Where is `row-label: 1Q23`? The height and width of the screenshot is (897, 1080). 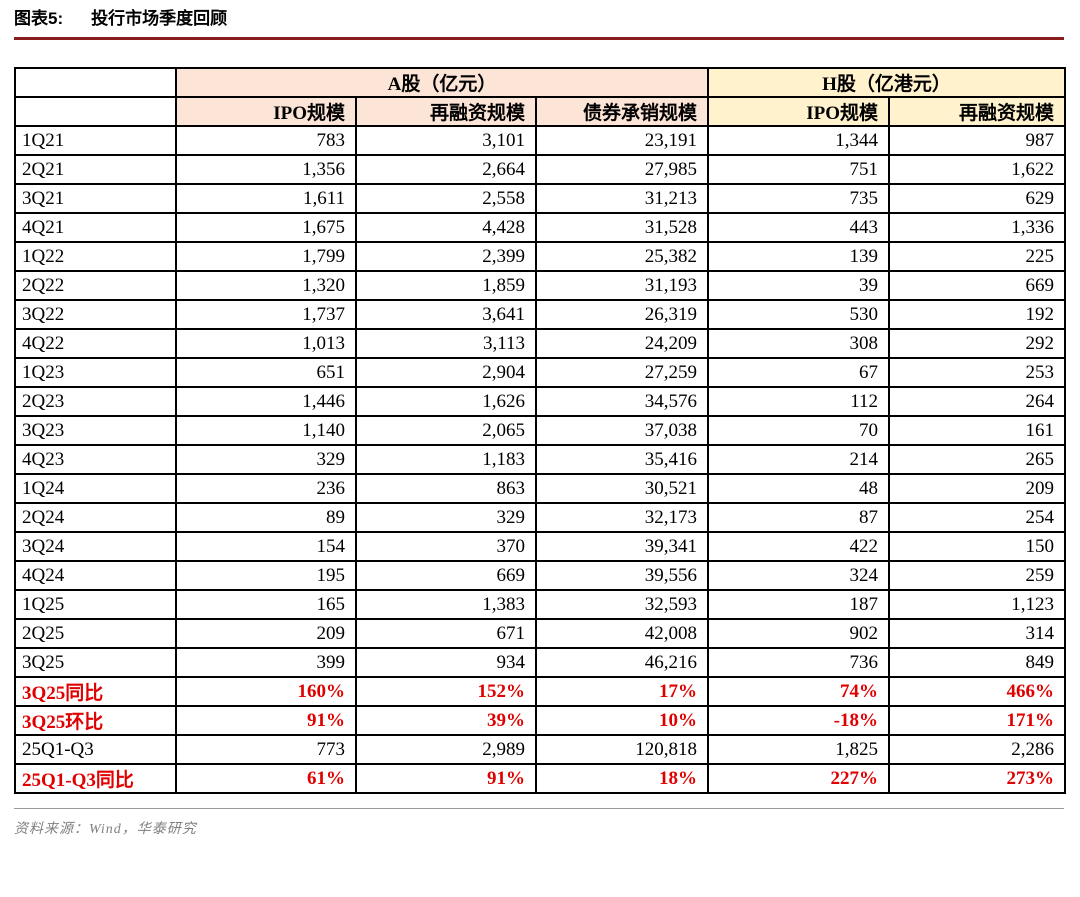
row-label: 1Q23 is located at coordinates (95, 372).